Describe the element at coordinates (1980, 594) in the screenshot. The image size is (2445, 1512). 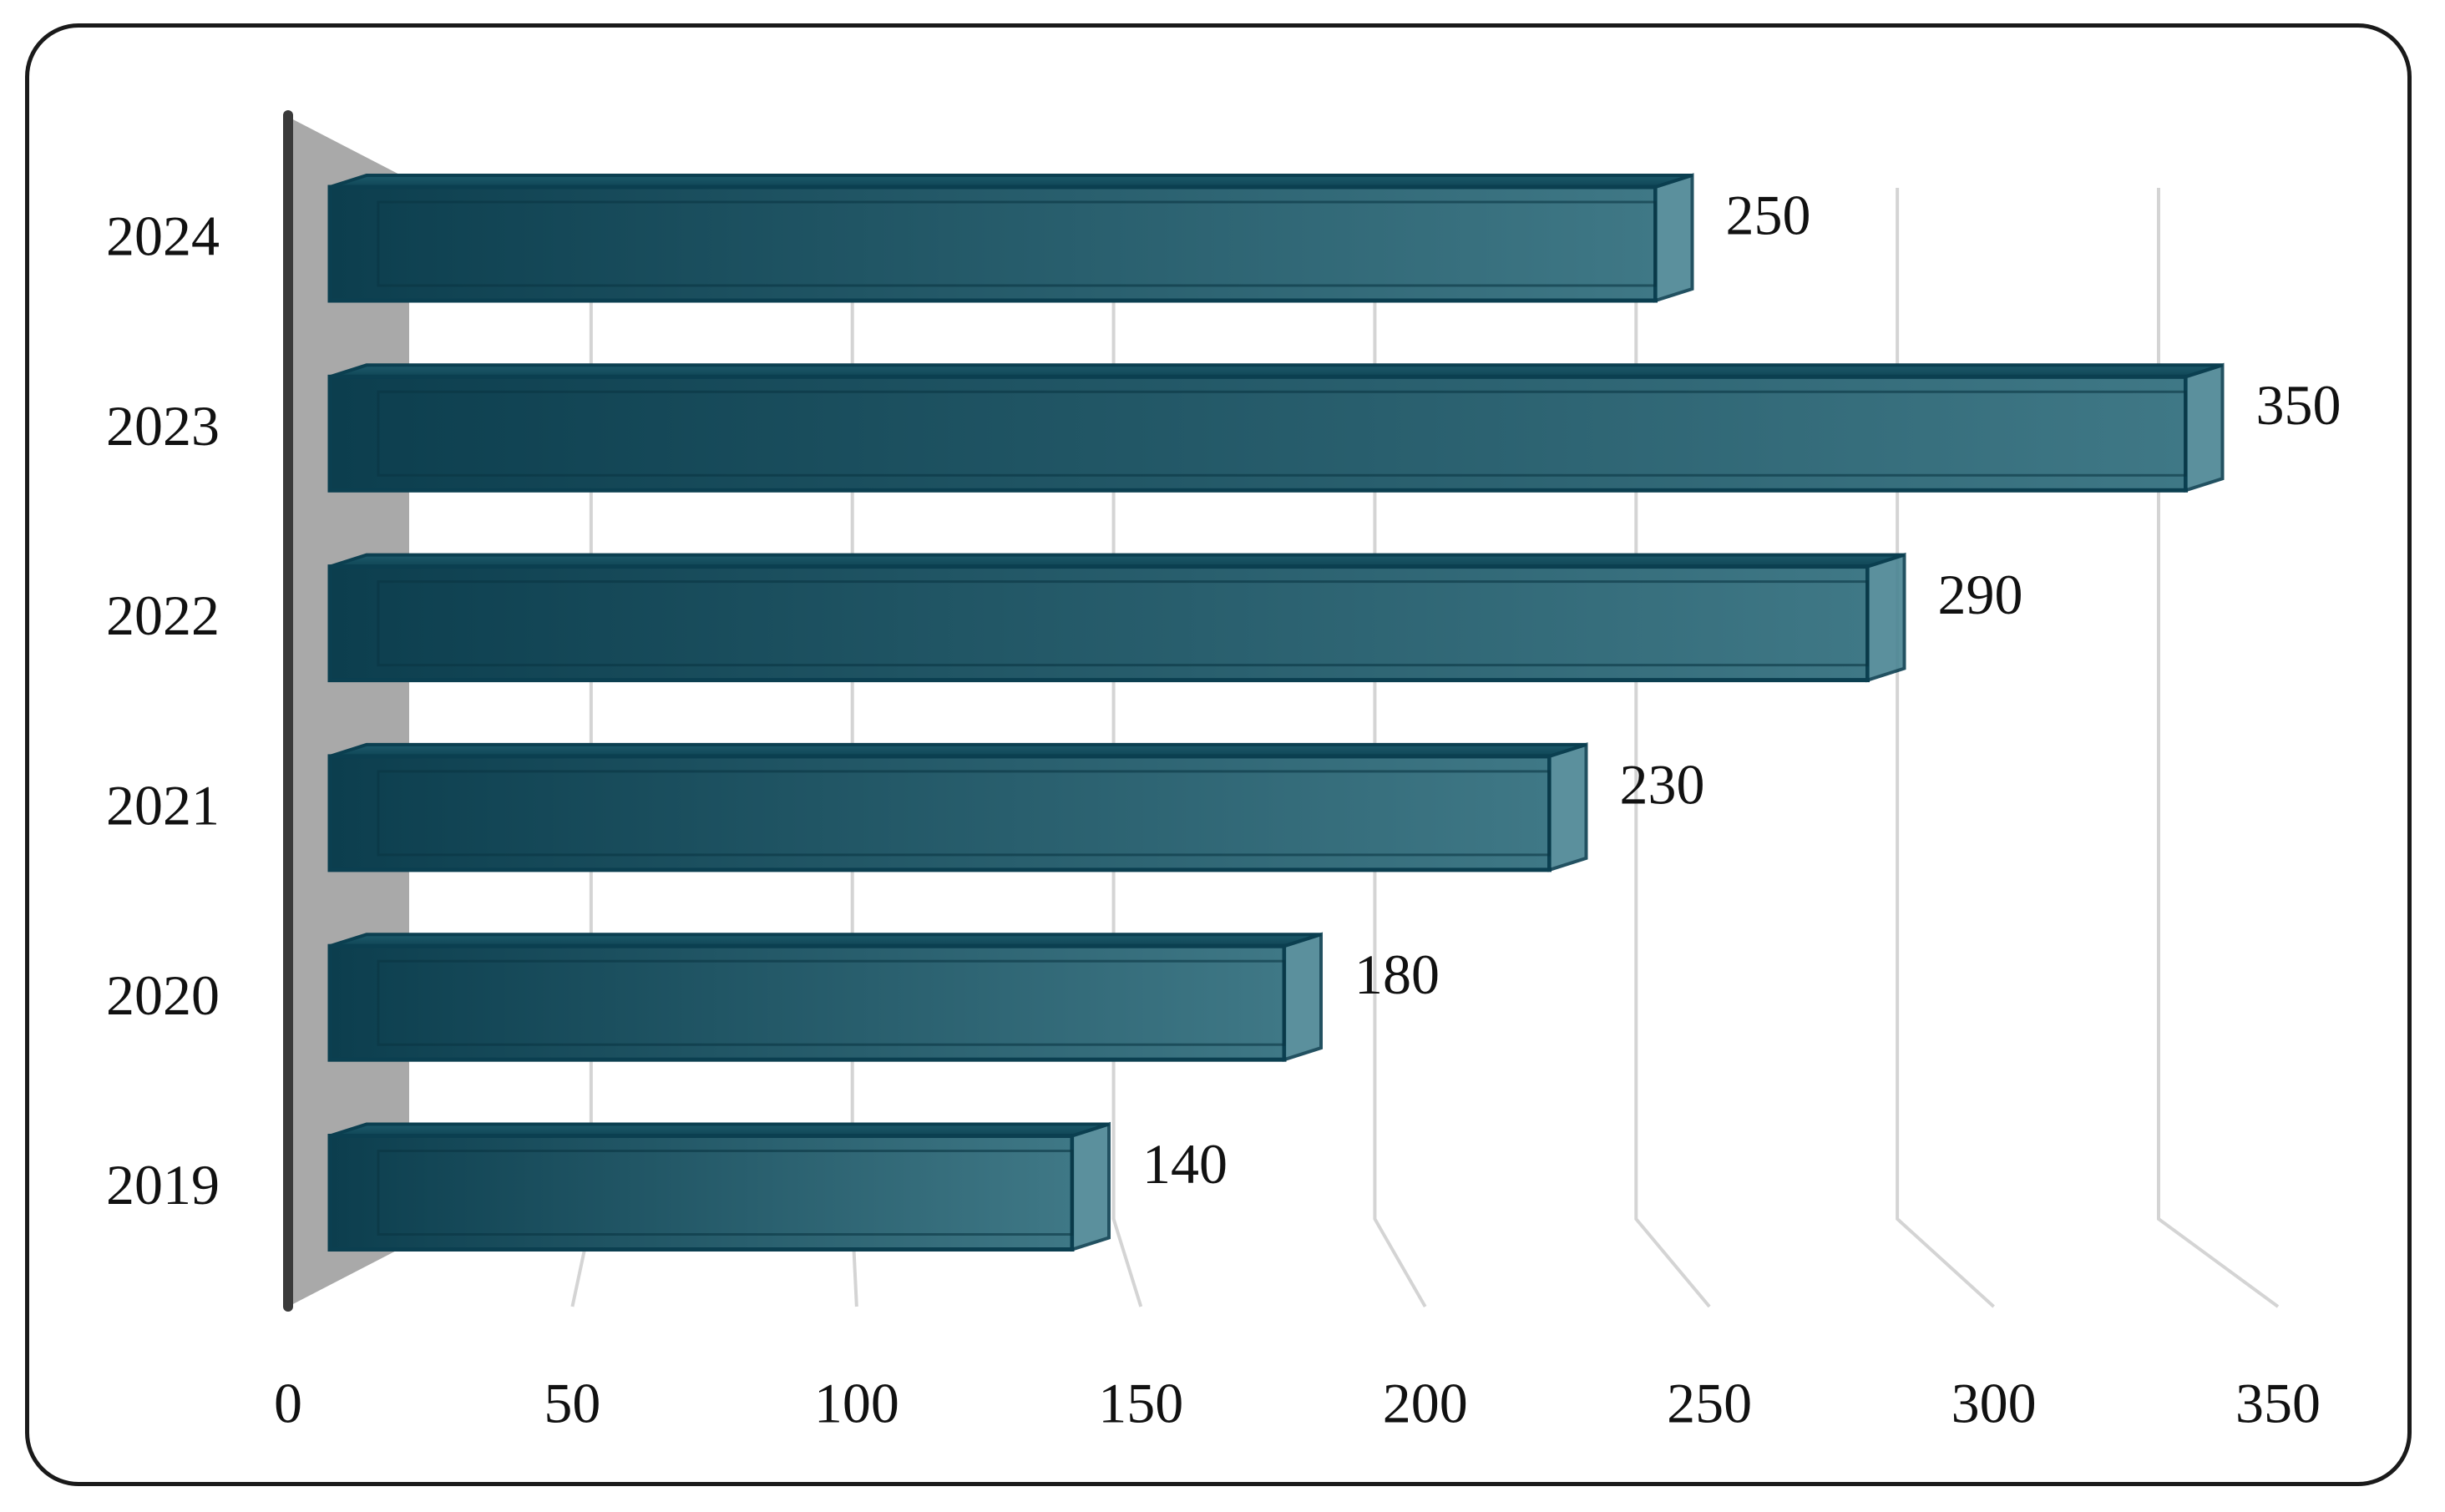
I see `data-label: 290` at that location.